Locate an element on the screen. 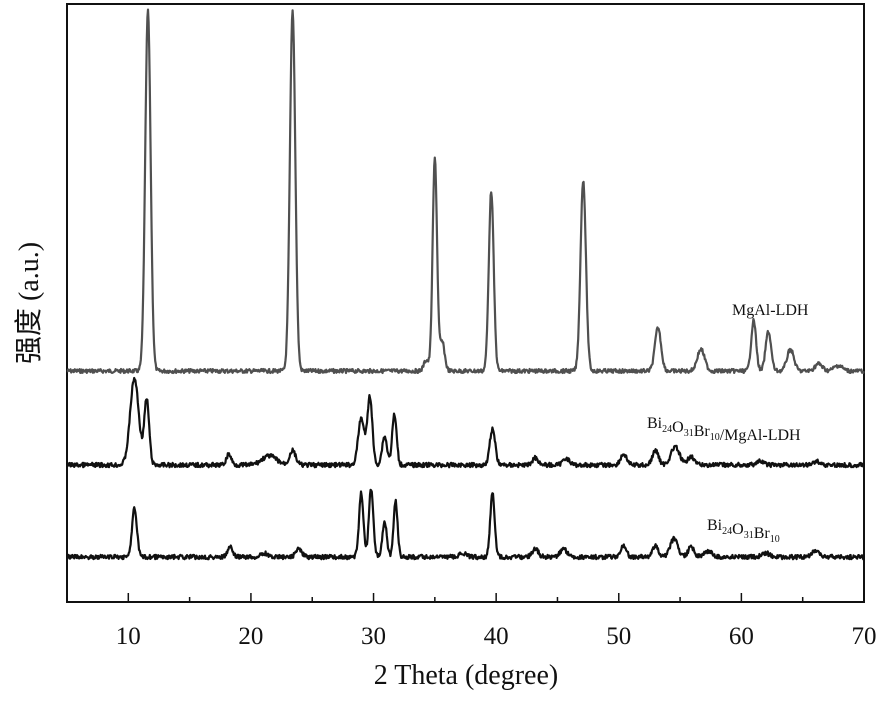 This screenshot has width=896, height=706. x-tick-label: 60 is located at coordinates (741, 636).